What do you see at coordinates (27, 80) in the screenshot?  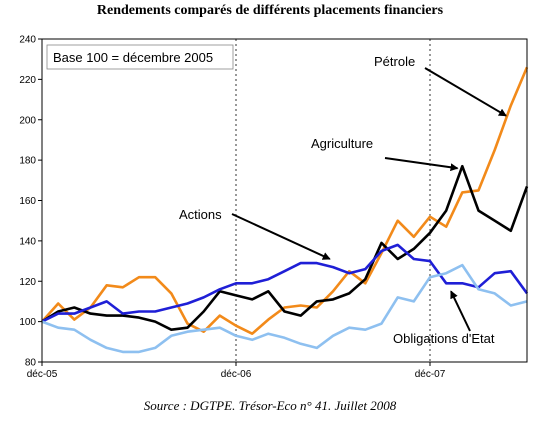 I see `y-tick-label: 220` at bounding box center [27, 80].